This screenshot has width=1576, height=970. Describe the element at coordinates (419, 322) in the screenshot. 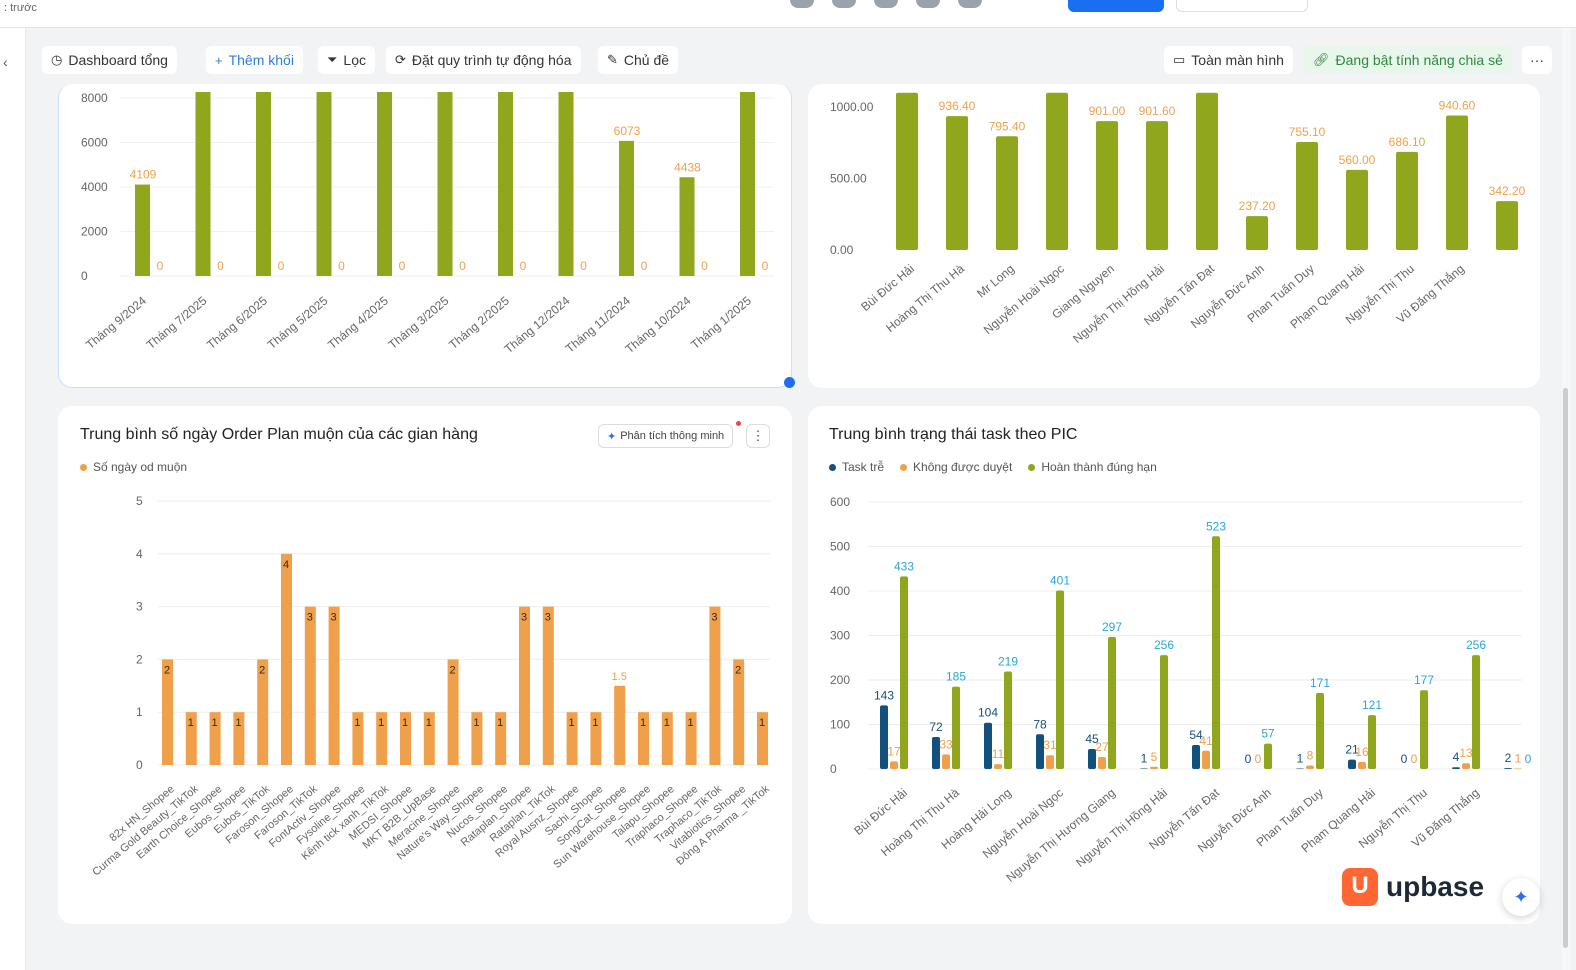

I see `x-tick-label: Tháng 3/2025` at that location.